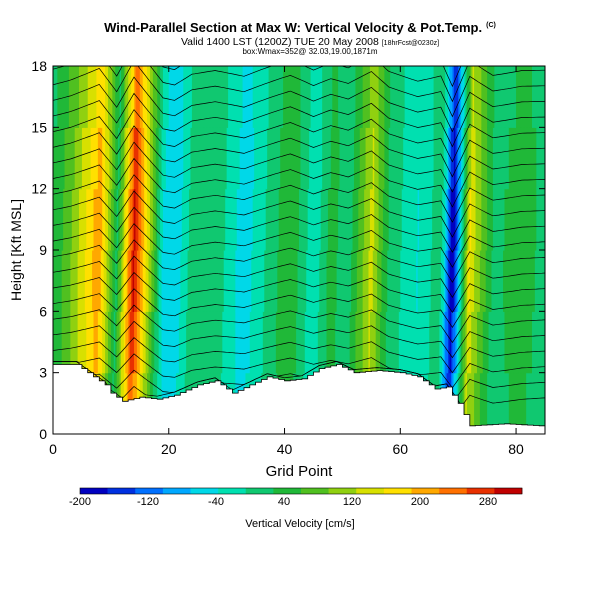  What do you see at coordinates (401, 449) in the screenshot?
I see `x-tick-label: 60` at bounding box center [401, 449].